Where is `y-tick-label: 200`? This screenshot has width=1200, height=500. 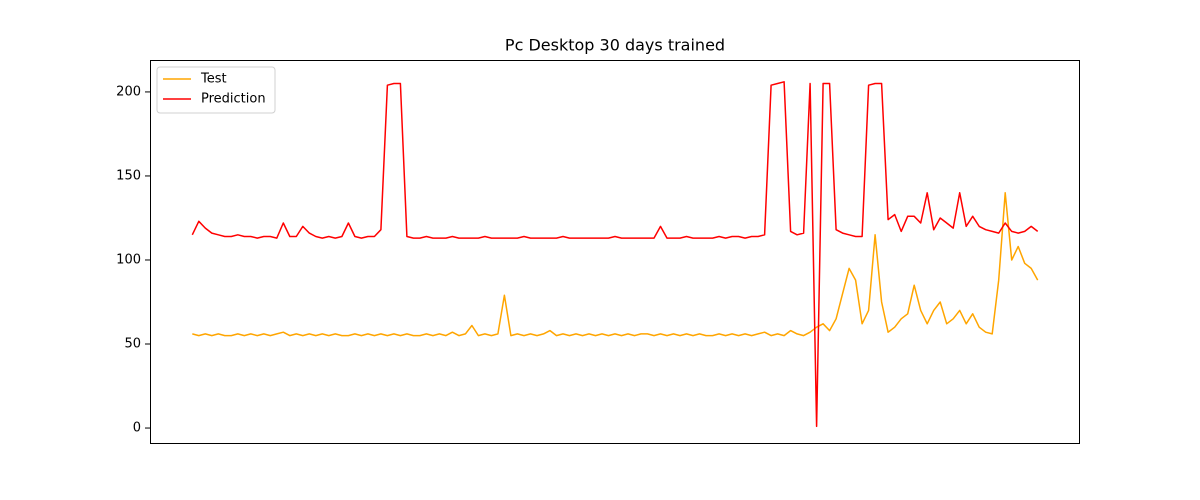 y-tick-label: 200 is located at coordinates (128, 91).